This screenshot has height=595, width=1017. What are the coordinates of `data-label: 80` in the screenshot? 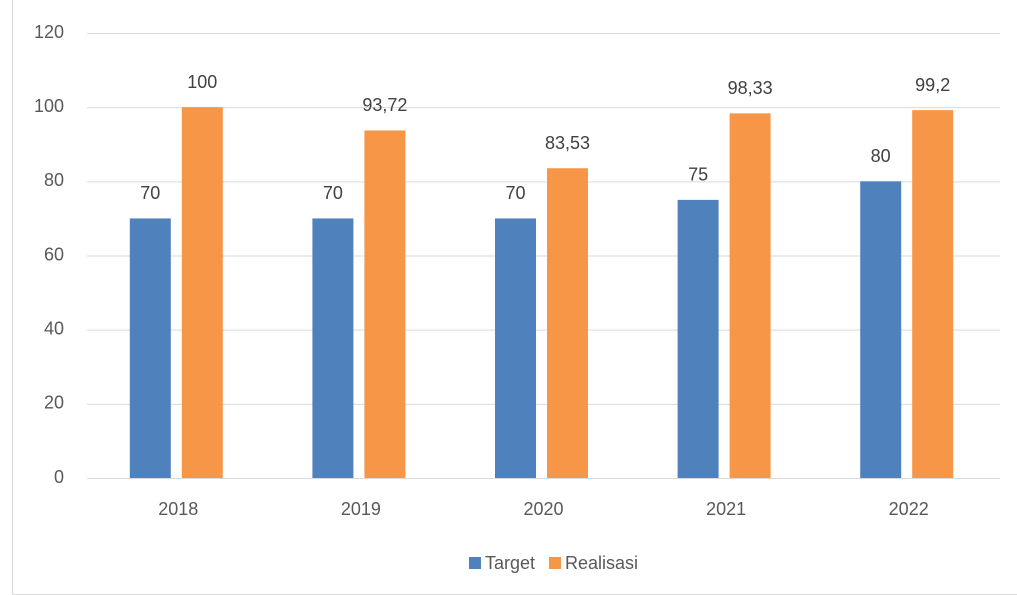 It's located at (881, 156).